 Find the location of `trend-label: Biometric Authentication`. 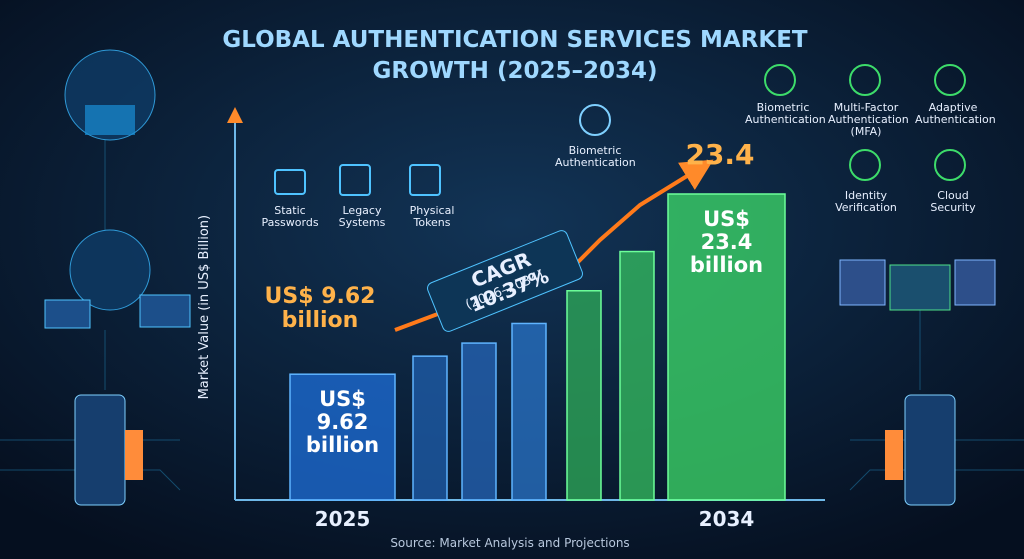

trend-label: Biometric Authentication is located at coordinates (595, 157).